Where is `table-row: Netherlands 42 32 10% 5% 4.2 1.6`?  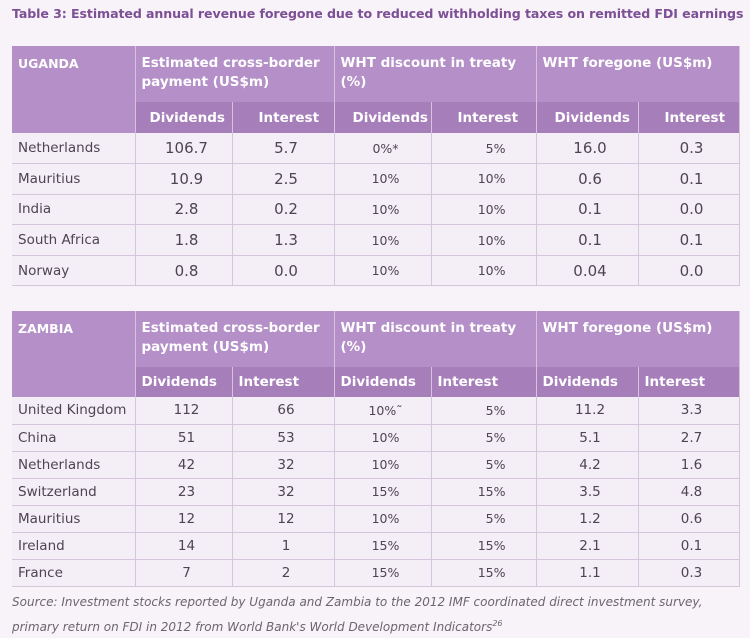
table-row: Netherlands 42 32 10% 5% 4.2 1.6 is located at coordinates (376, 465).